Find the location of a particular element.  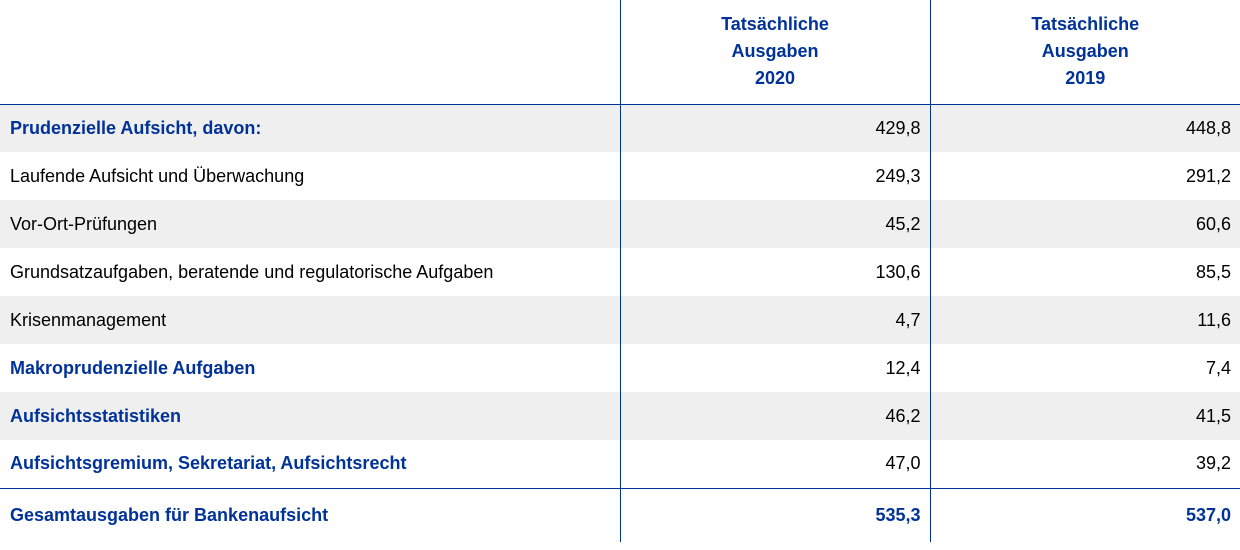

row-value-2019: 291,2 is located at coordinates (1208, 175).